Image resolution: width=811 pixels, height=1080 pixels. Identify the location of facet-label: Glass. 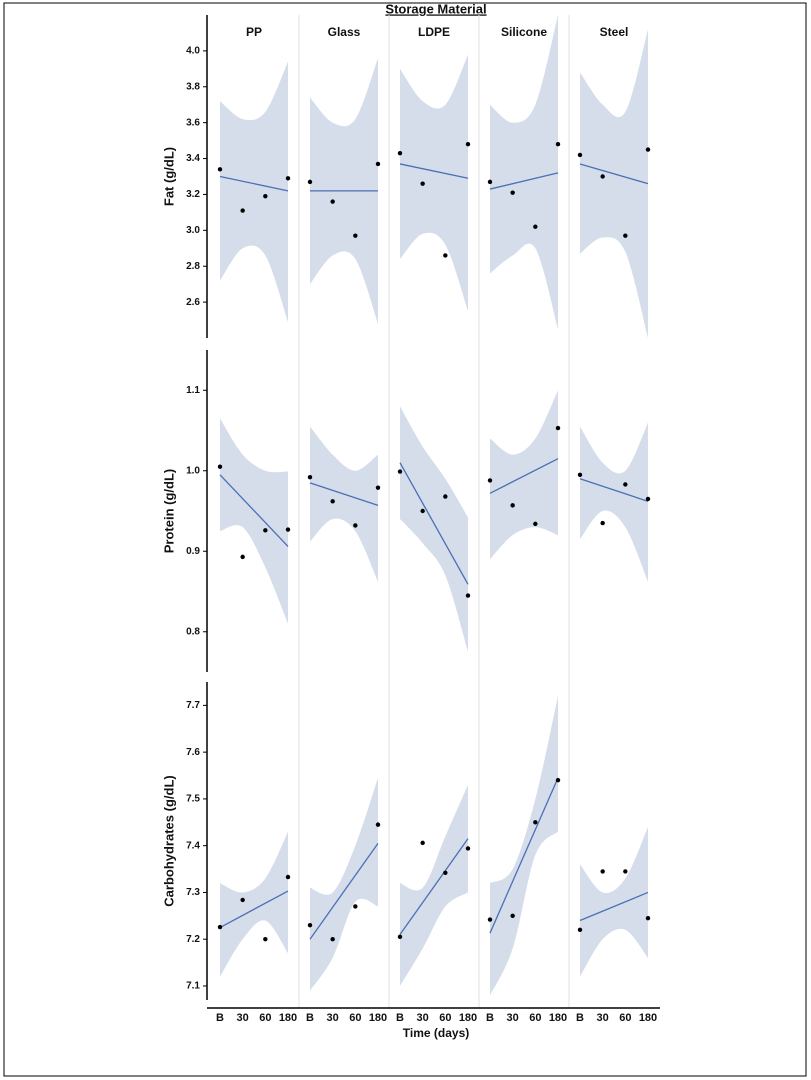
(344, 32).